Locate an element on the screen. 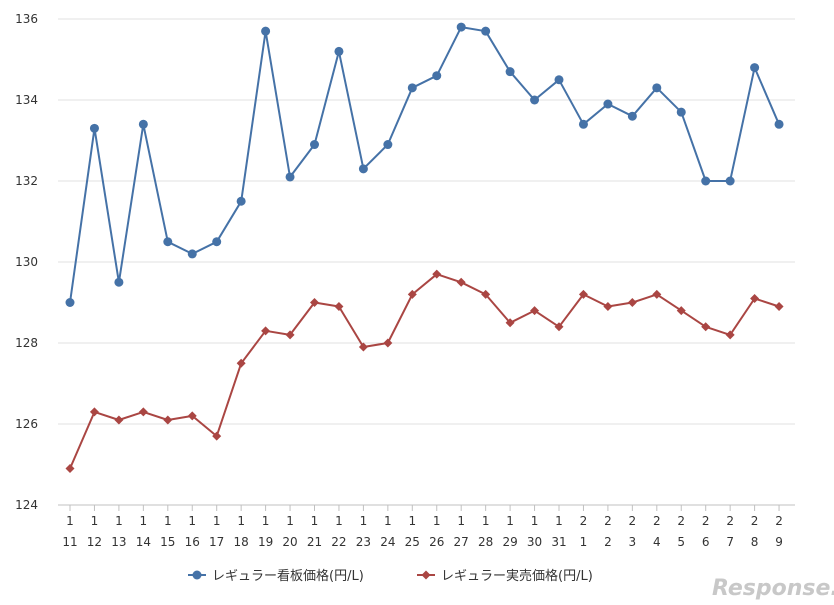 The width and height of the screenshot is (834, 605). legend-label-2: レギュラー実売価格(円/L) is located at coordinates (517, 576).